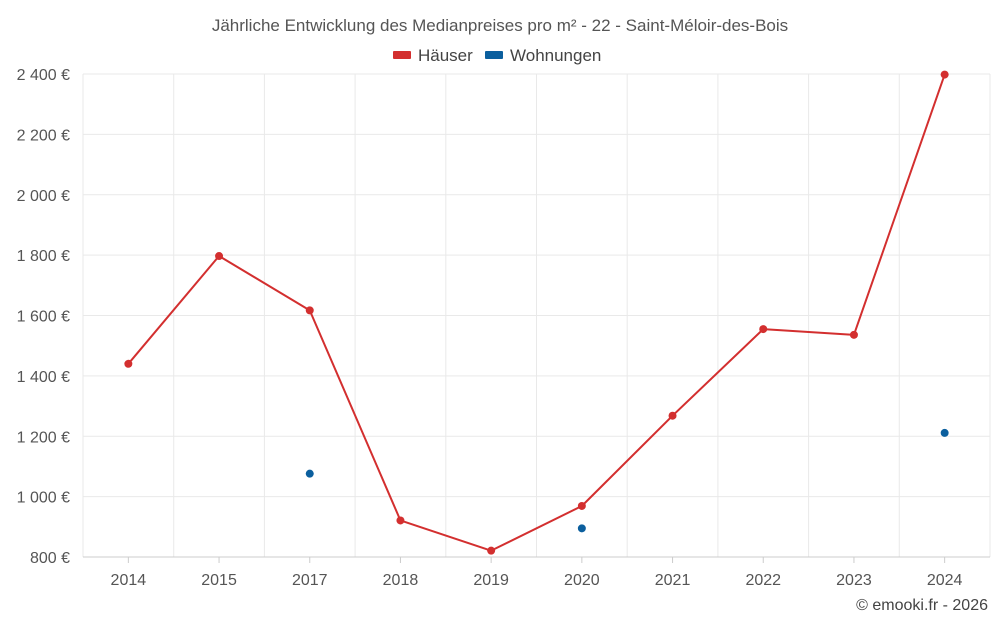 This screenshot has height=625, width=1000. Describe the element at coordinates (43, 135) in the screenshot. I see `y-tick-label: 2 200 €` at that location.